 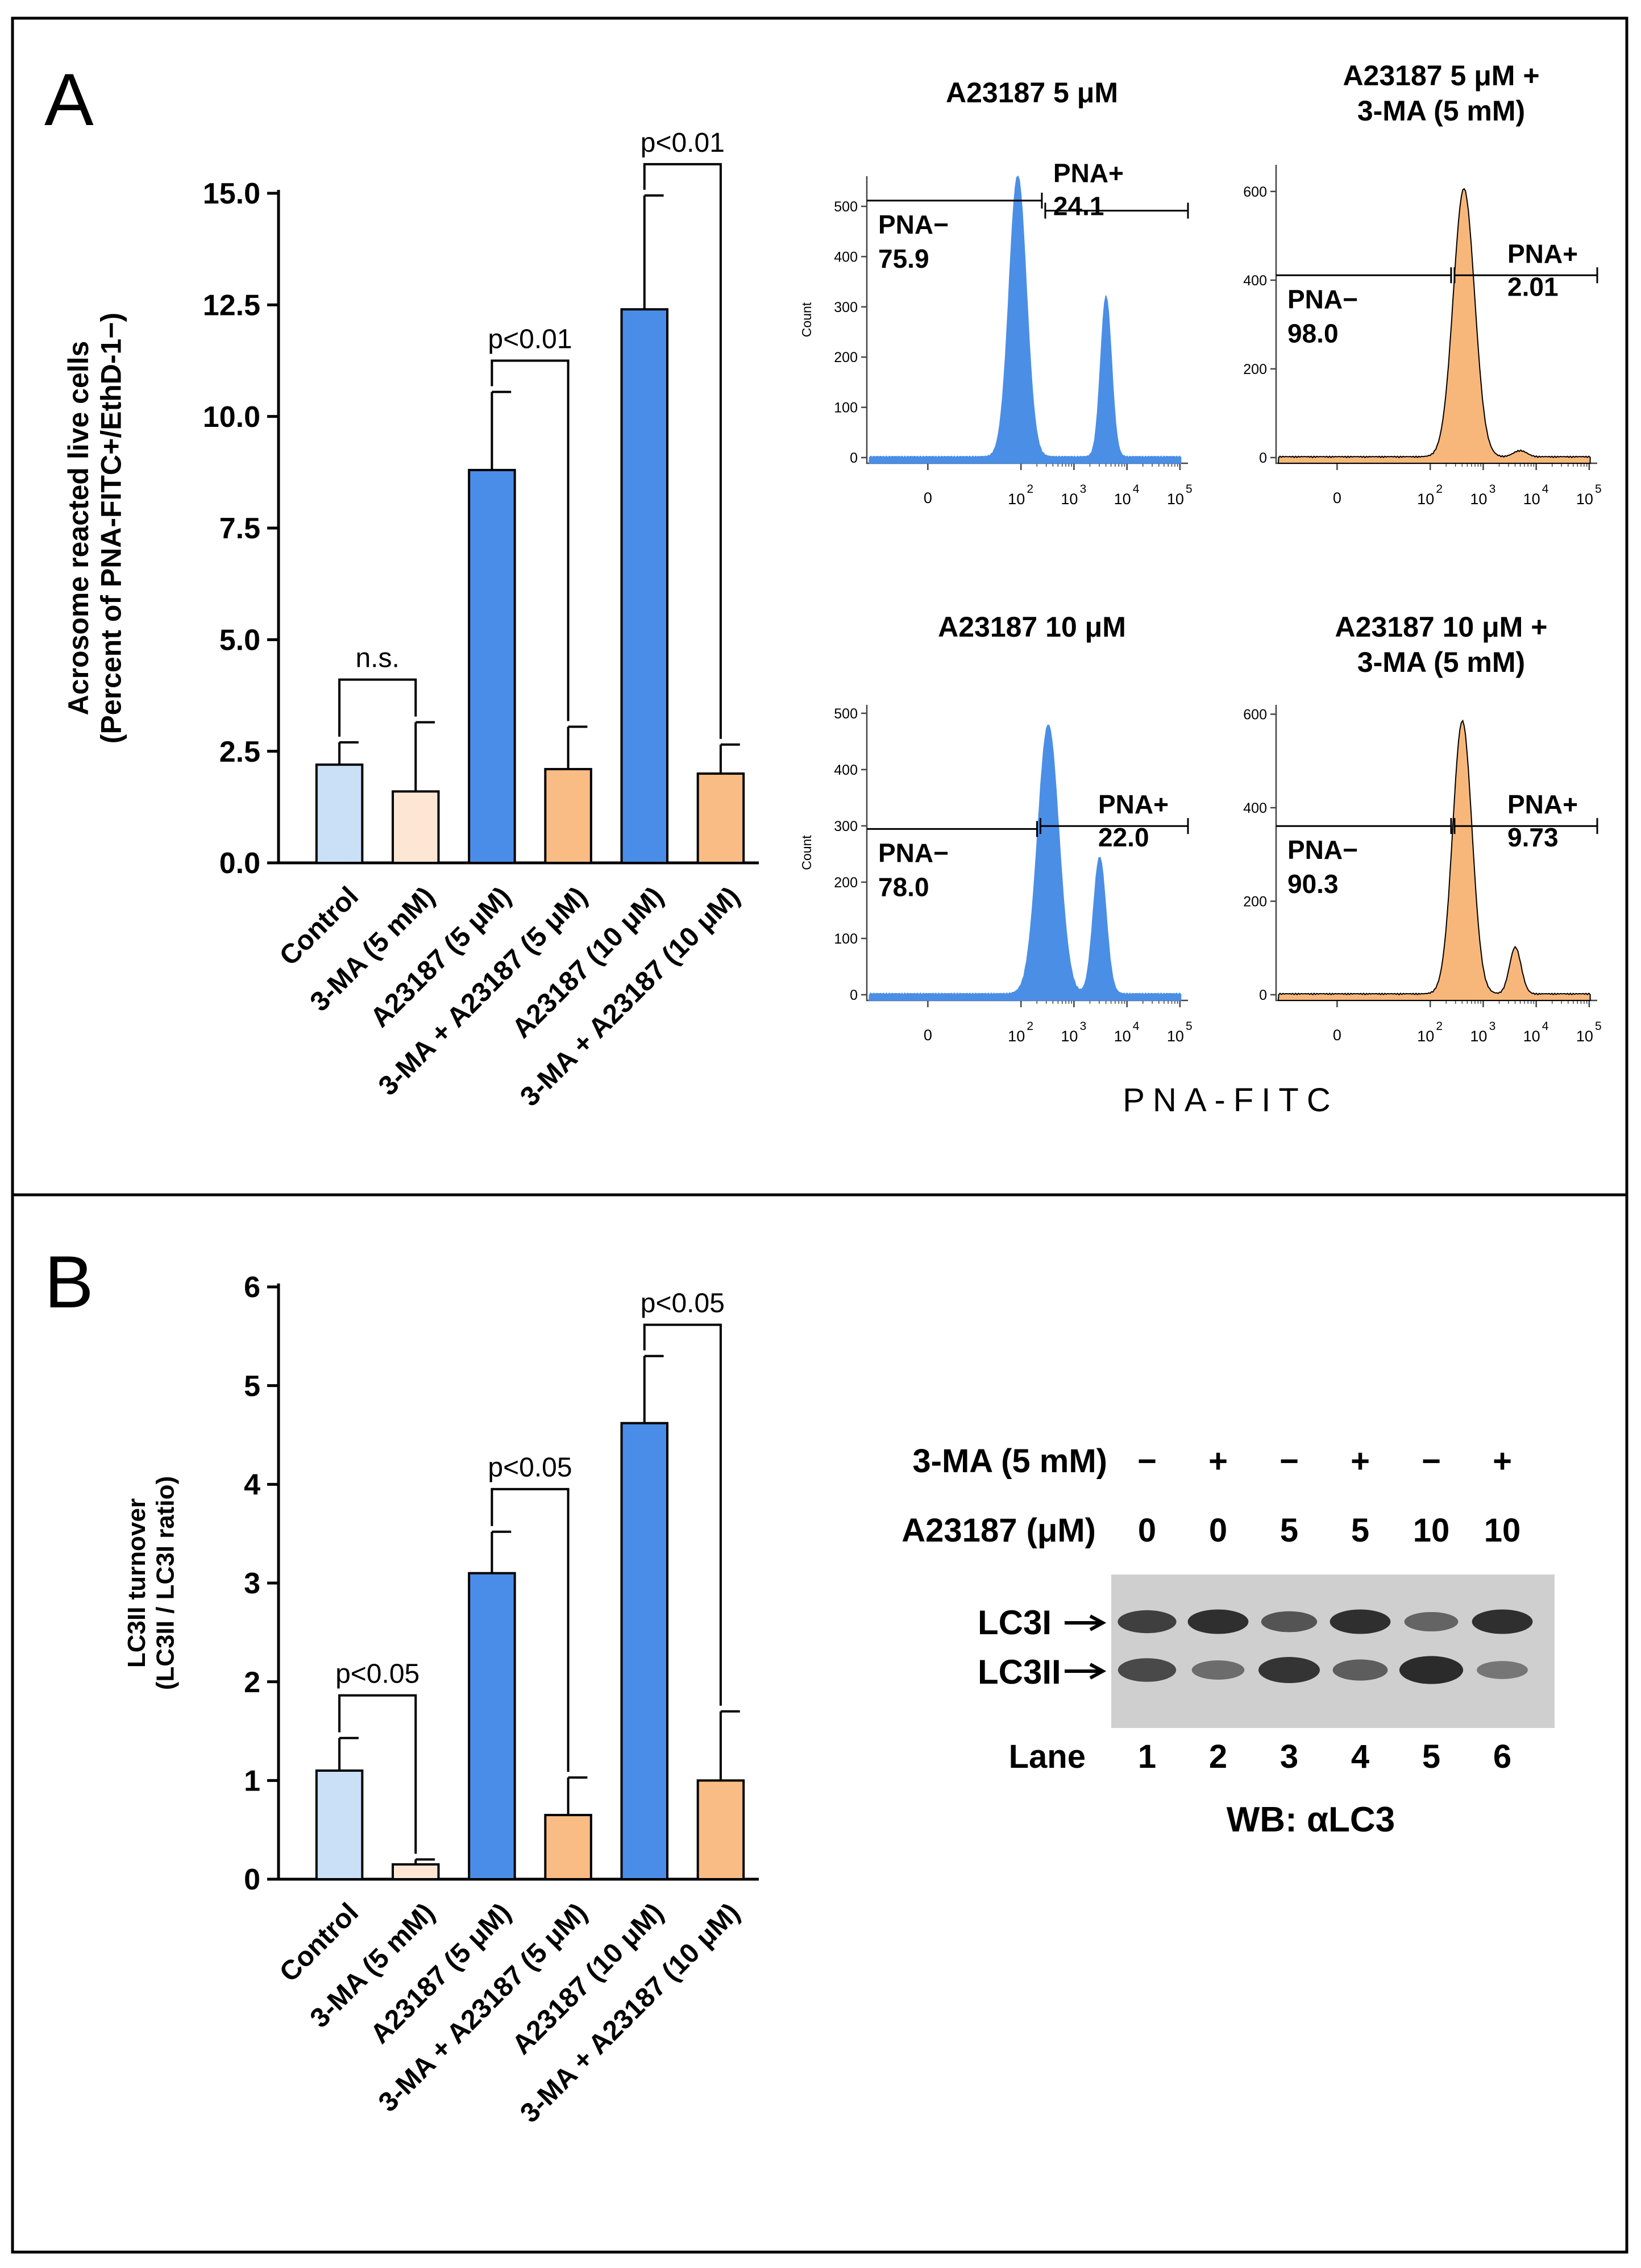 What do you see at coordinates (252, 1287) in the screenshot?
I see `y-tick-label: 6` at bounding box center [252, 1287].